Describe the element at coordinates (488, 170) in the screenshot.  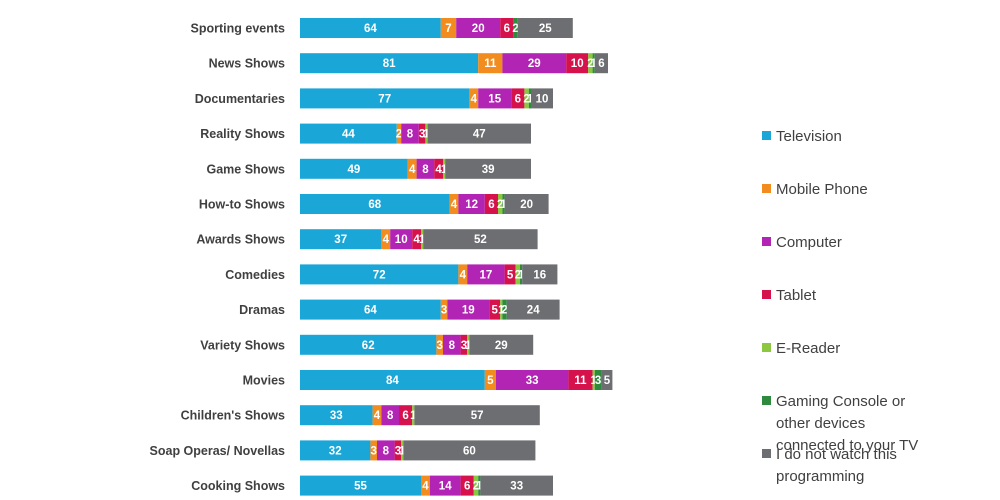
I see `data-label: 39` at that location.